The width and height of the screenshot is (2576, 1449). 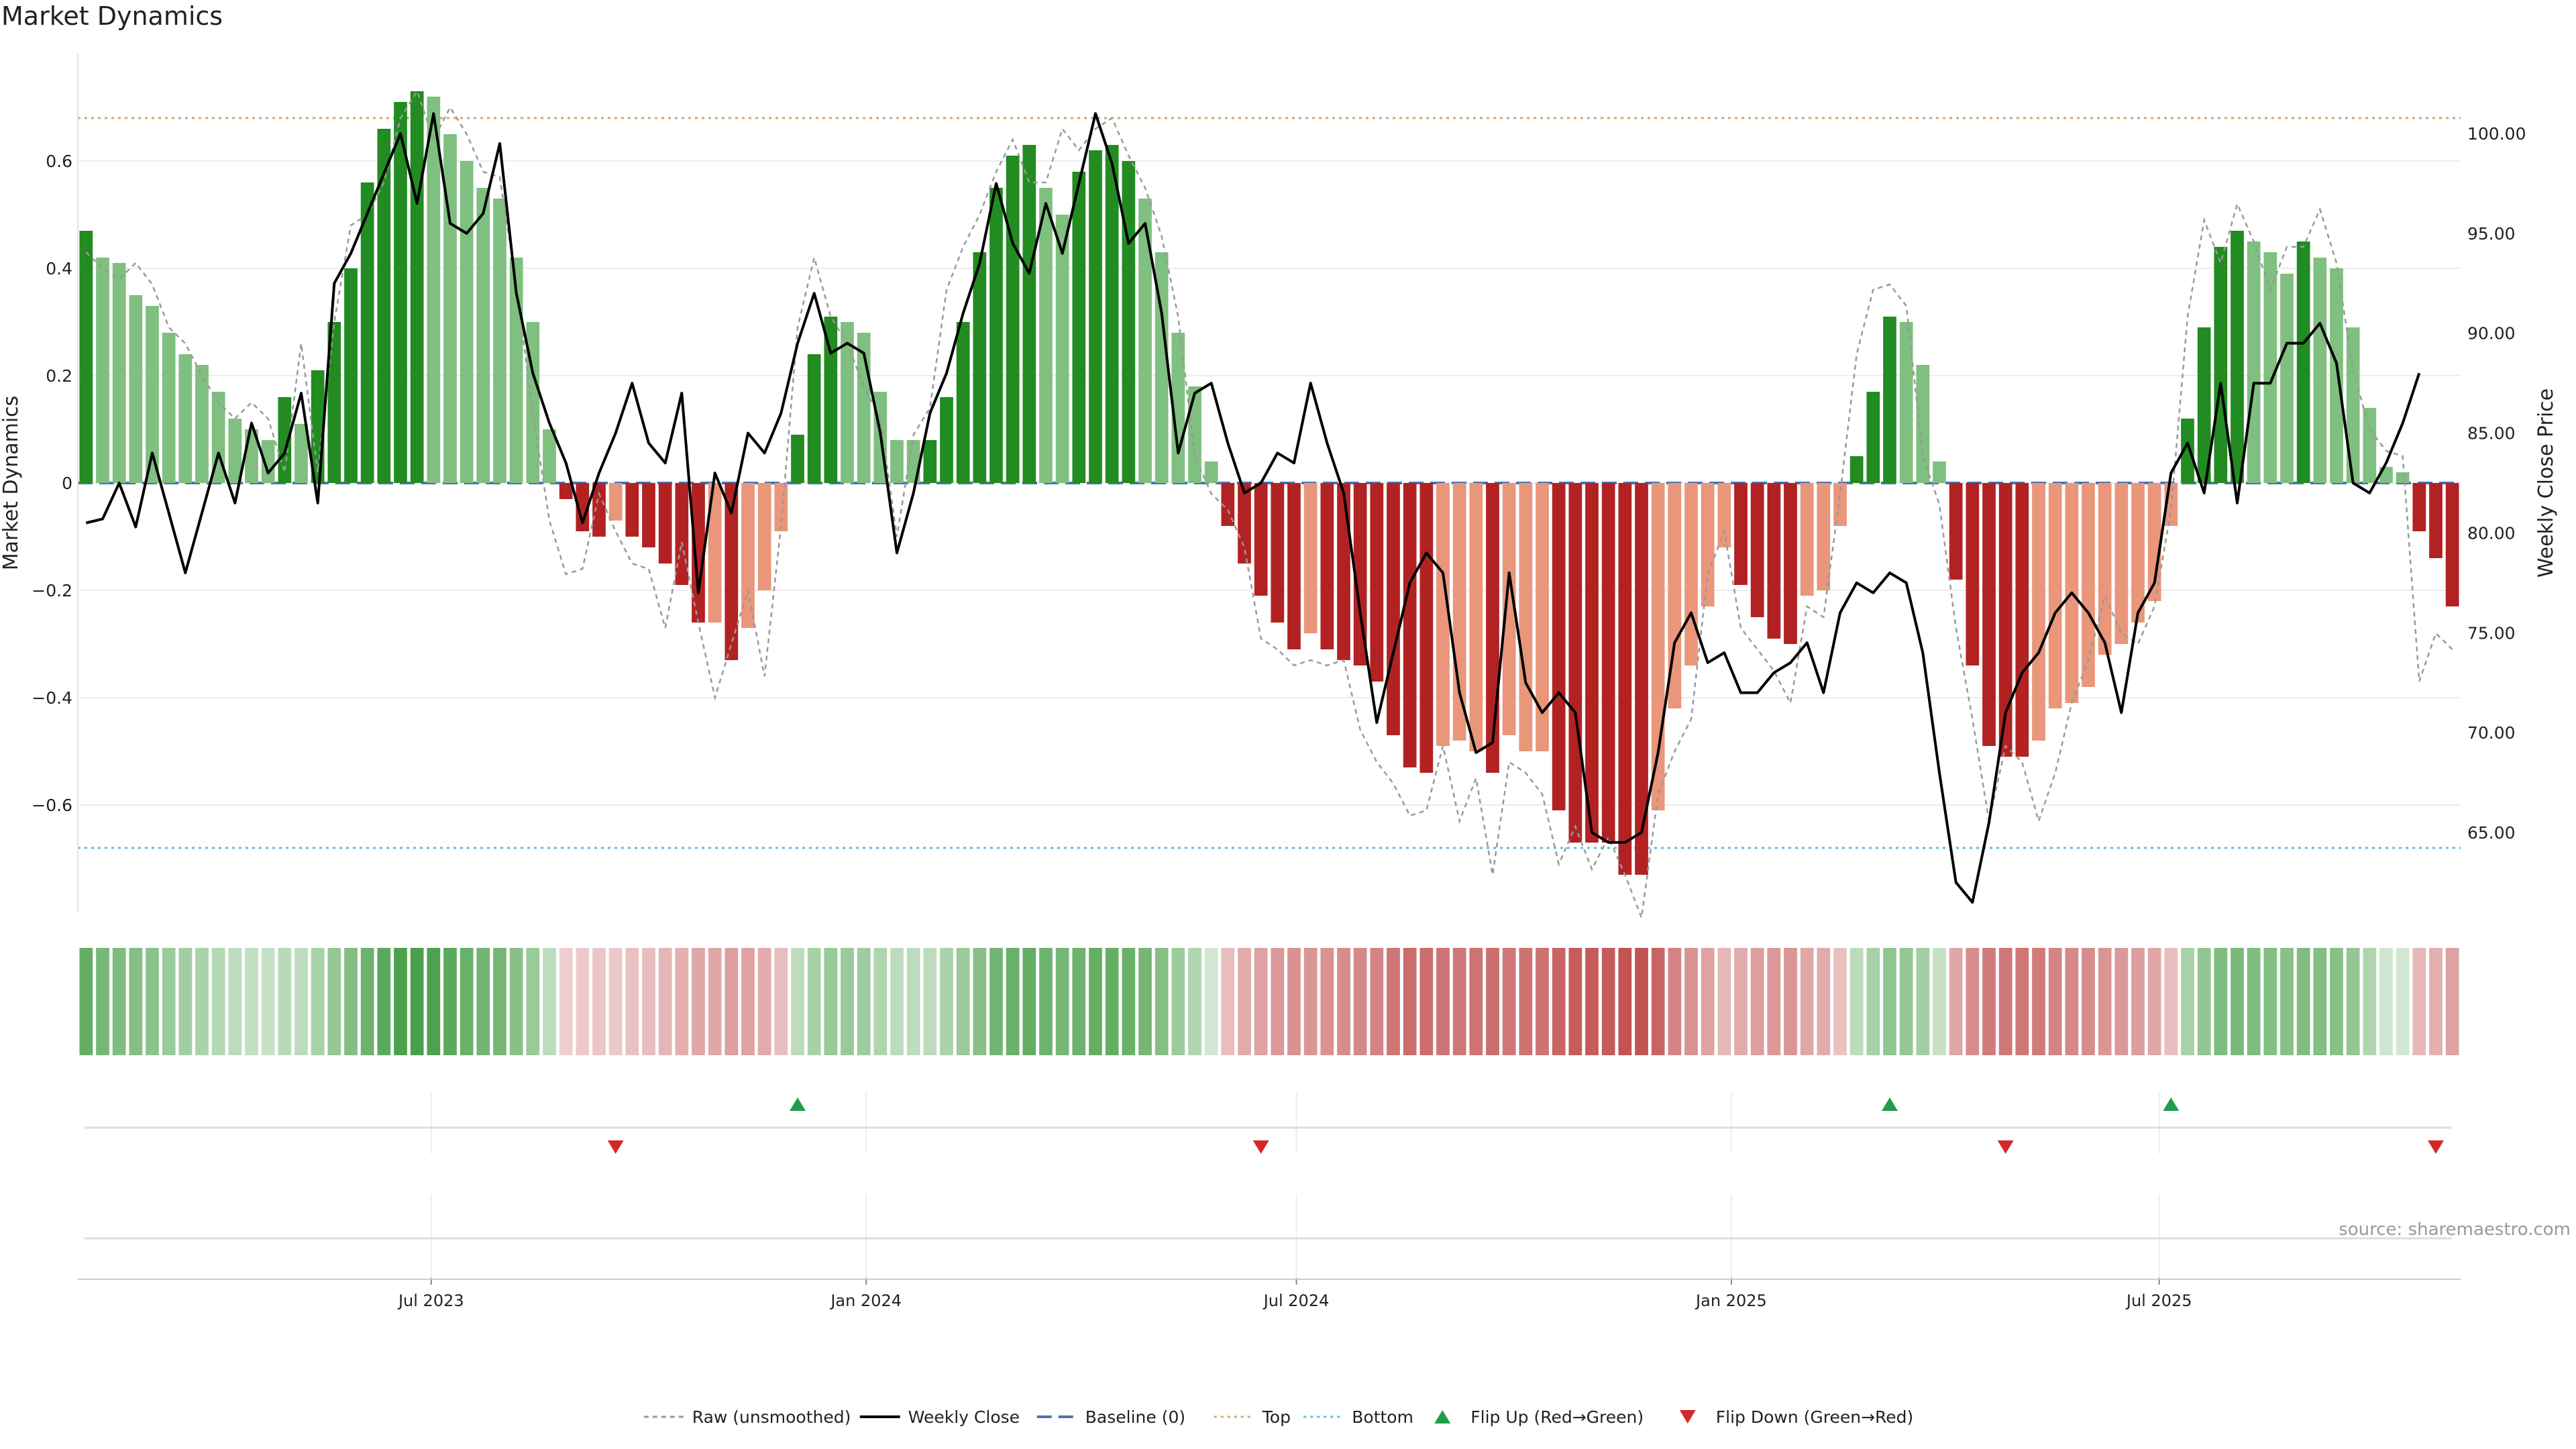 I want to click on legend-label: Baseline (0), so click(x=1135, y=1417).